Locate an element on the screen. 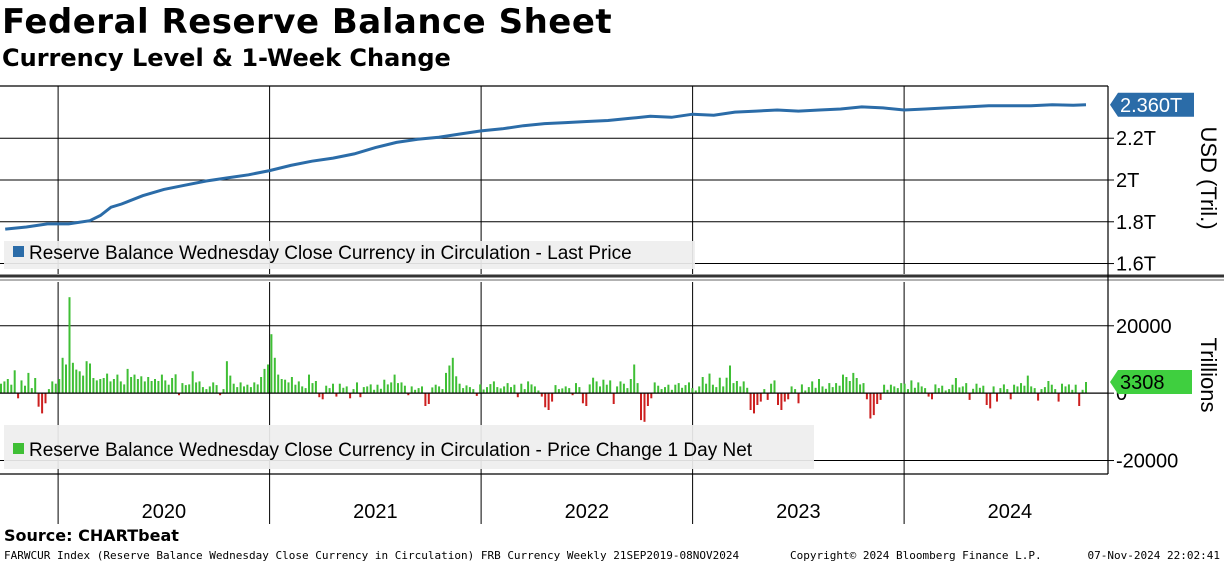 The width and height of the screenshot is (1224, 566). bottom-y-tick-label: -20000 is located at coordinates (1147, 462).